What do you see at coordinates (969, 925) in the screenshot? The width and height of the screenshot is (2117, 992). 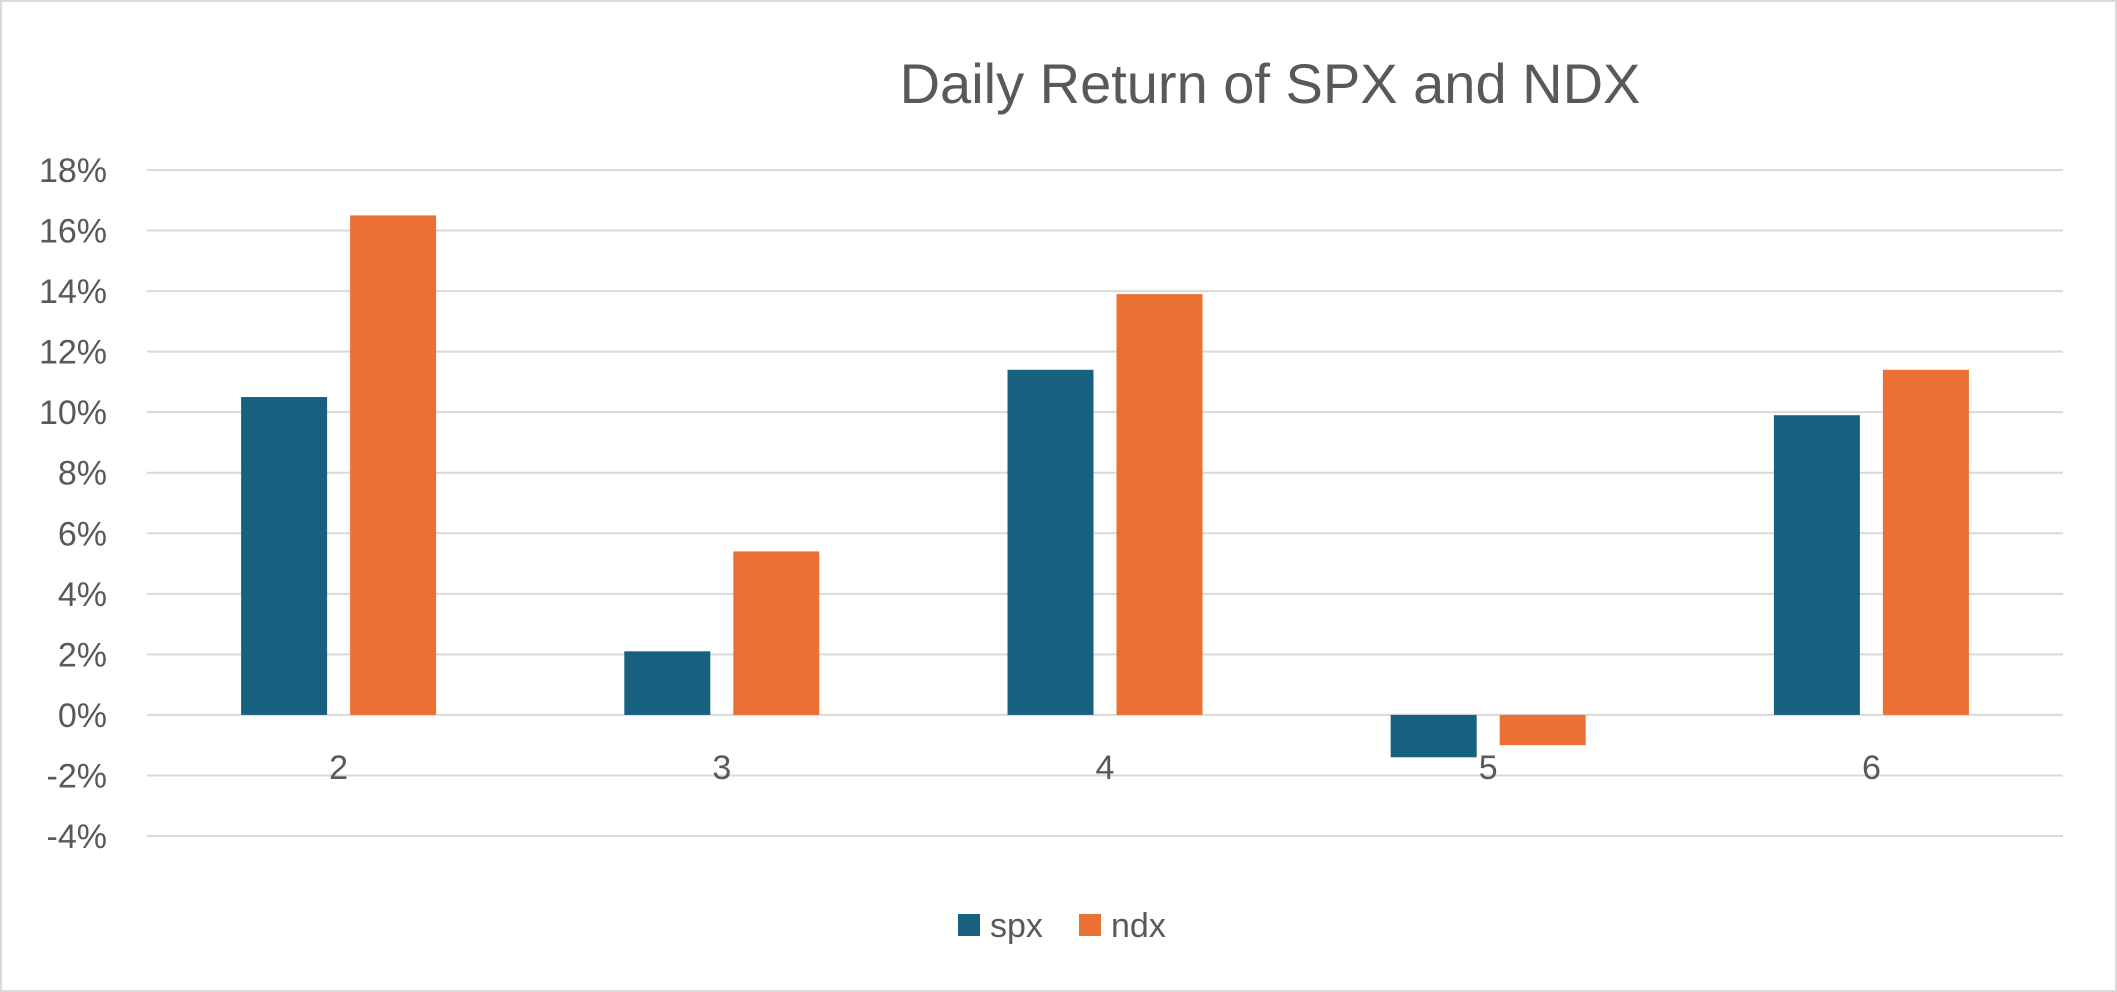 I see `legend-swatch-spx` at bounding box center [969, 925].